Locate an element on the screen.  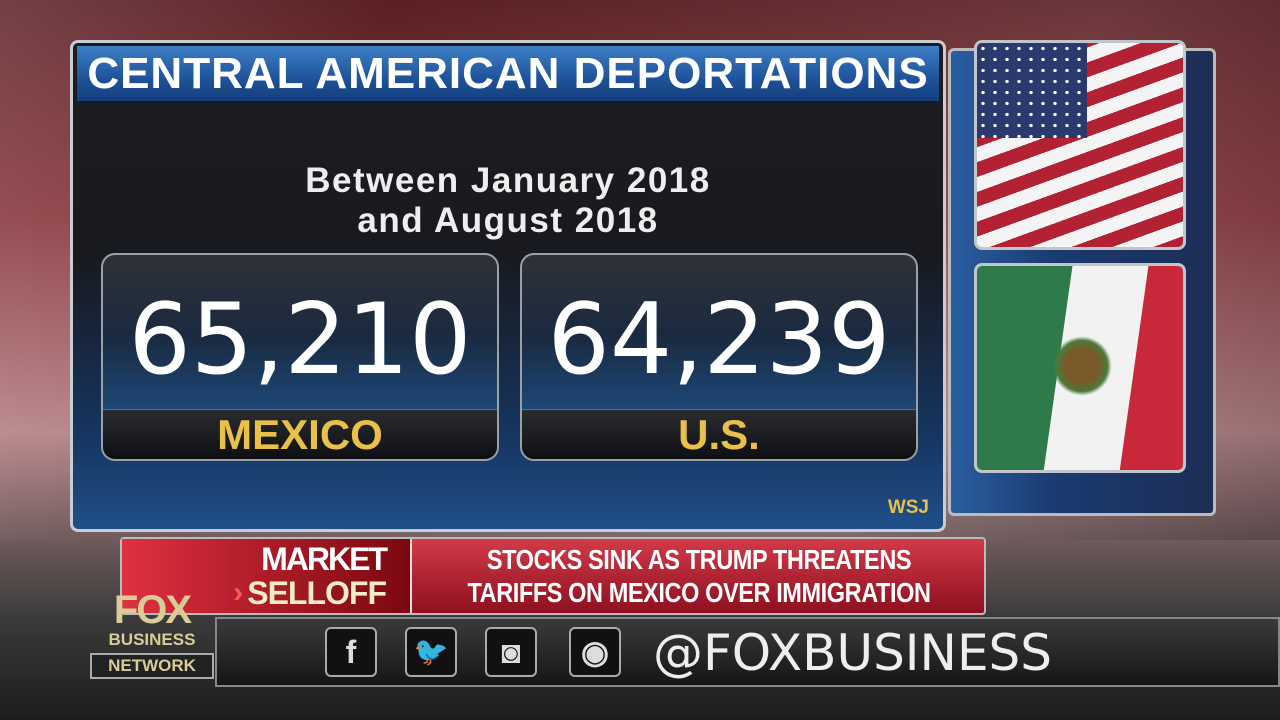
stat-box-us: 64,239 U.S. is located at coordinates (719, 357).